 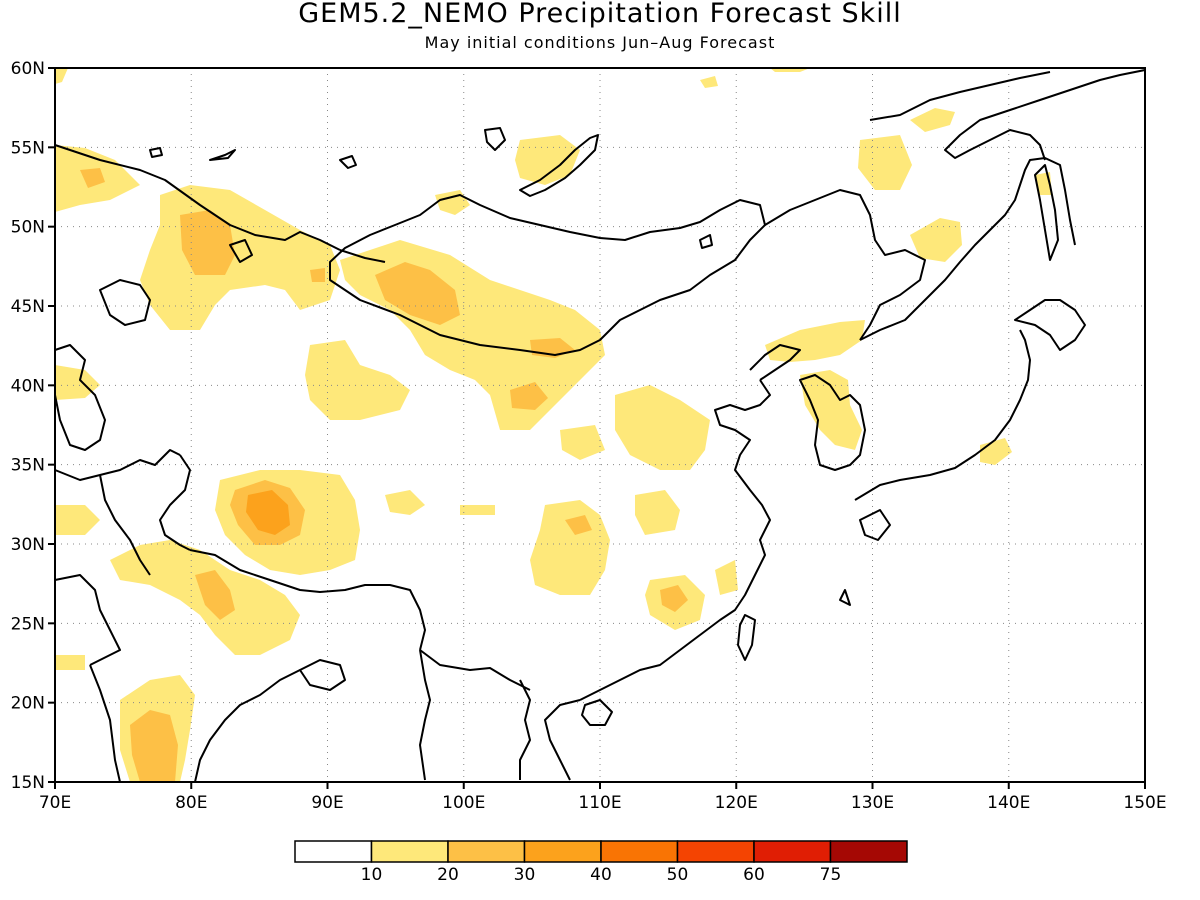 I want to click on latitude-tick-label: 25N, so click(x=28, y=624).